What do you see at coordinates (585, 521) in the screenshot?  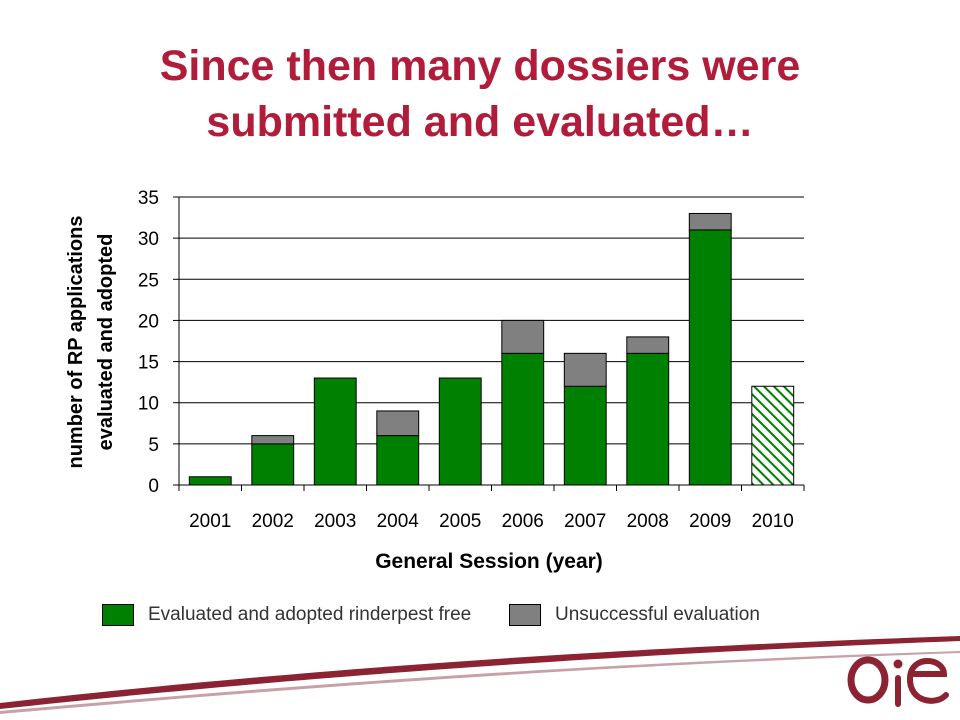 I see `x-tick-label-2007: 2007` at bounding box center [585, 521].